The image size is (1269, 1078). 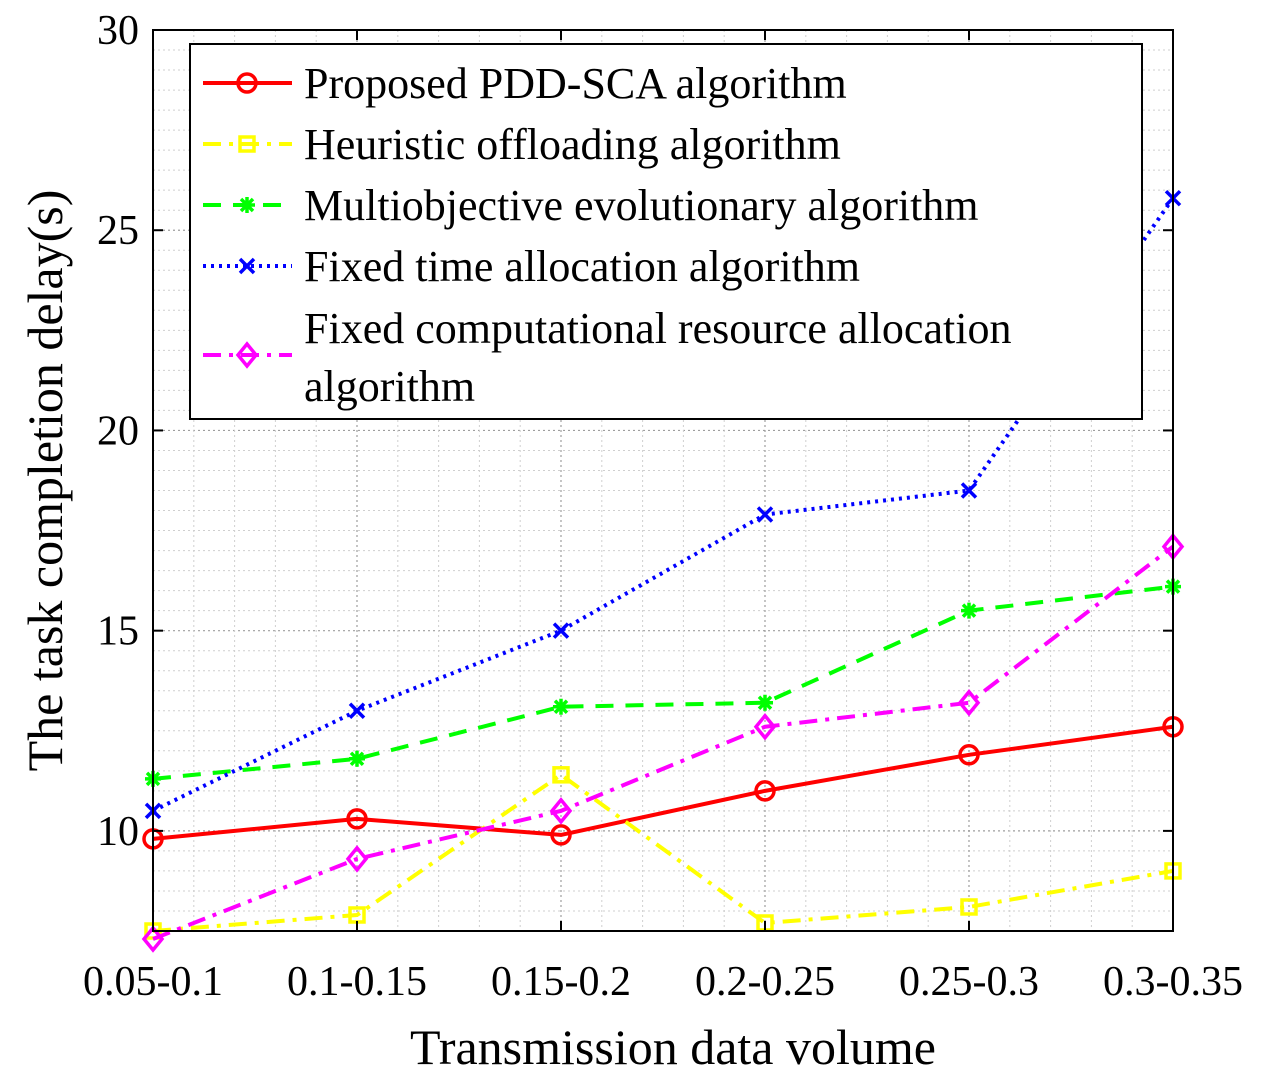 What do you see at coordinates (765, 982) in the screenshot?
I see `x-tick-label: 0.2-0.25` at bounding box center [765, 982].